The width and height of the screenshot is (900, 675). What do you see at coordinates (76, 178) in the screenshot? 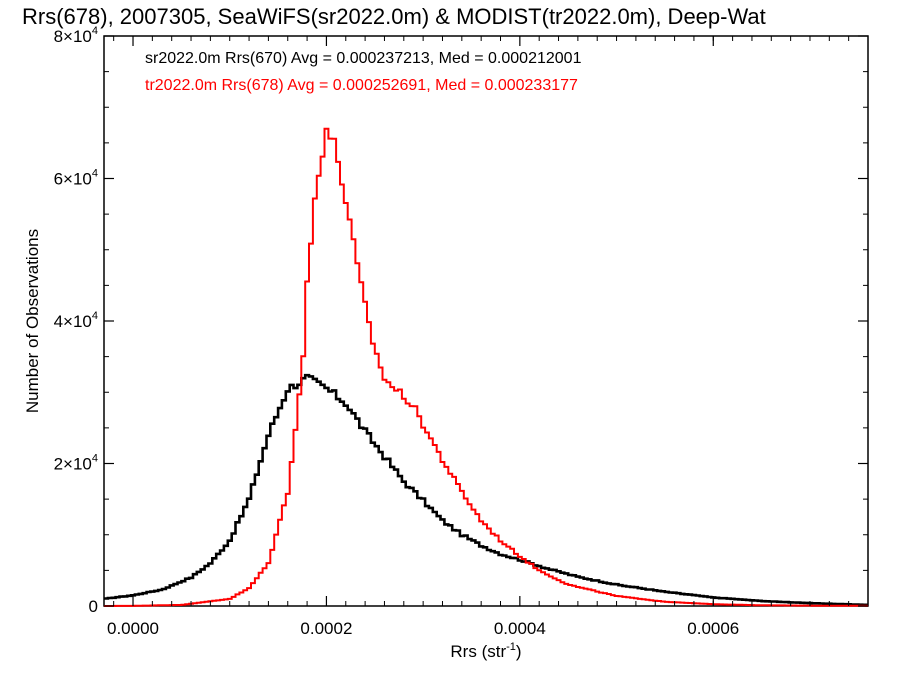
I see `y-tick-label: 6×10⁴` at bounding box center [76, 178].